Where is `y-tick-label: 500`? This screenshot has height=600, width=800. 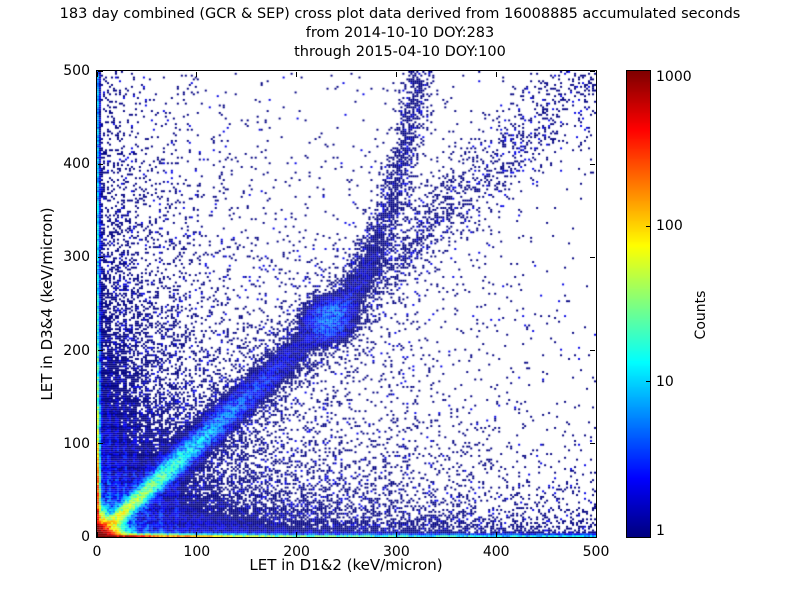
y-tick-label: 500 is located at coordinates (76, 71).